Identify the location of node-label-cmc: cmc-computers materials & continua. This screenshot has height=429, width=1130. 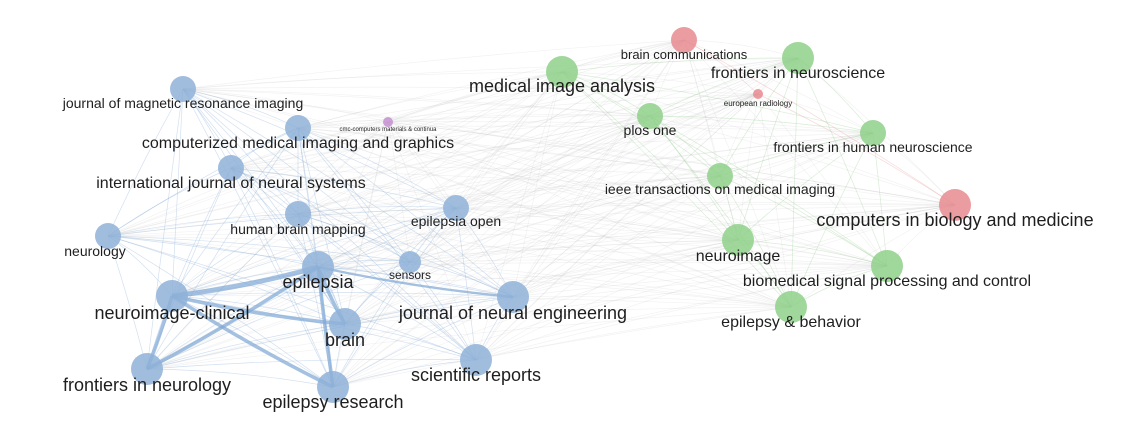
(388, 130).